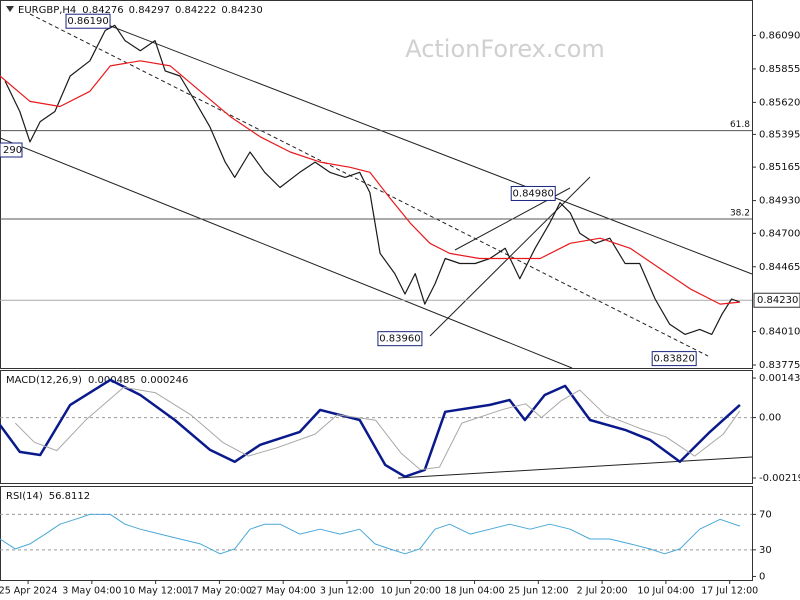 The height and width of the screenshot is (600, 800). What do you see at coordinates (219, 591) in the screenshot?
I see `x-tick-label: 17 May 20:00` at bounding box center [219, 591].